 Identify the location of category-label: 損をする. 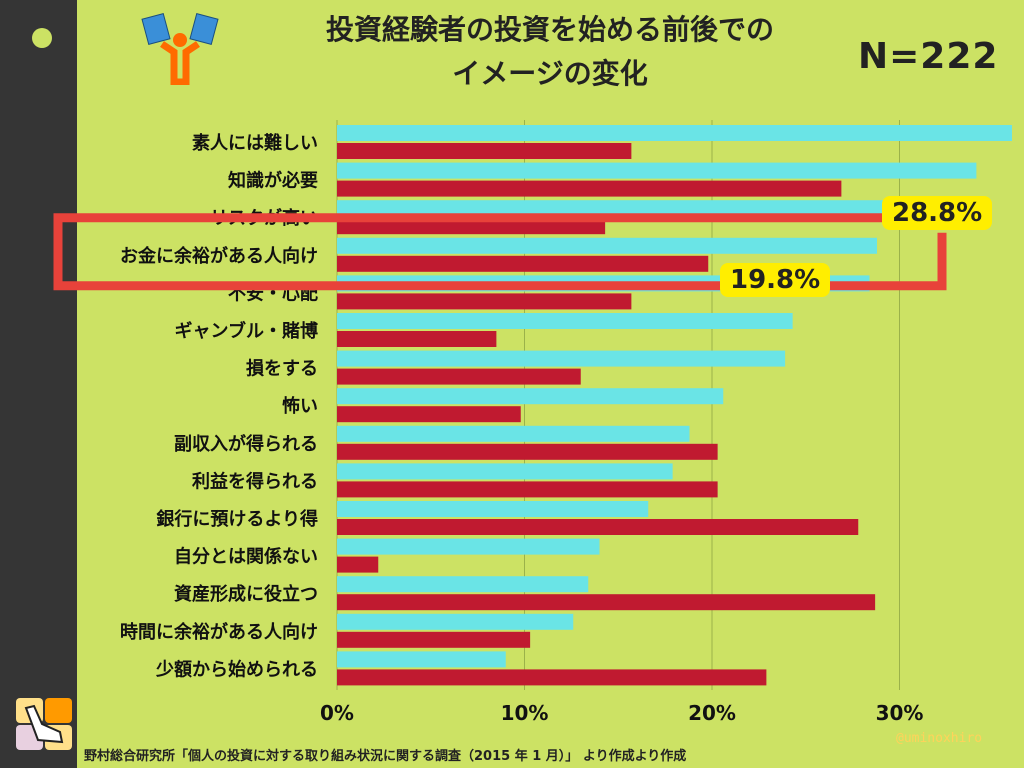
(282, 369).